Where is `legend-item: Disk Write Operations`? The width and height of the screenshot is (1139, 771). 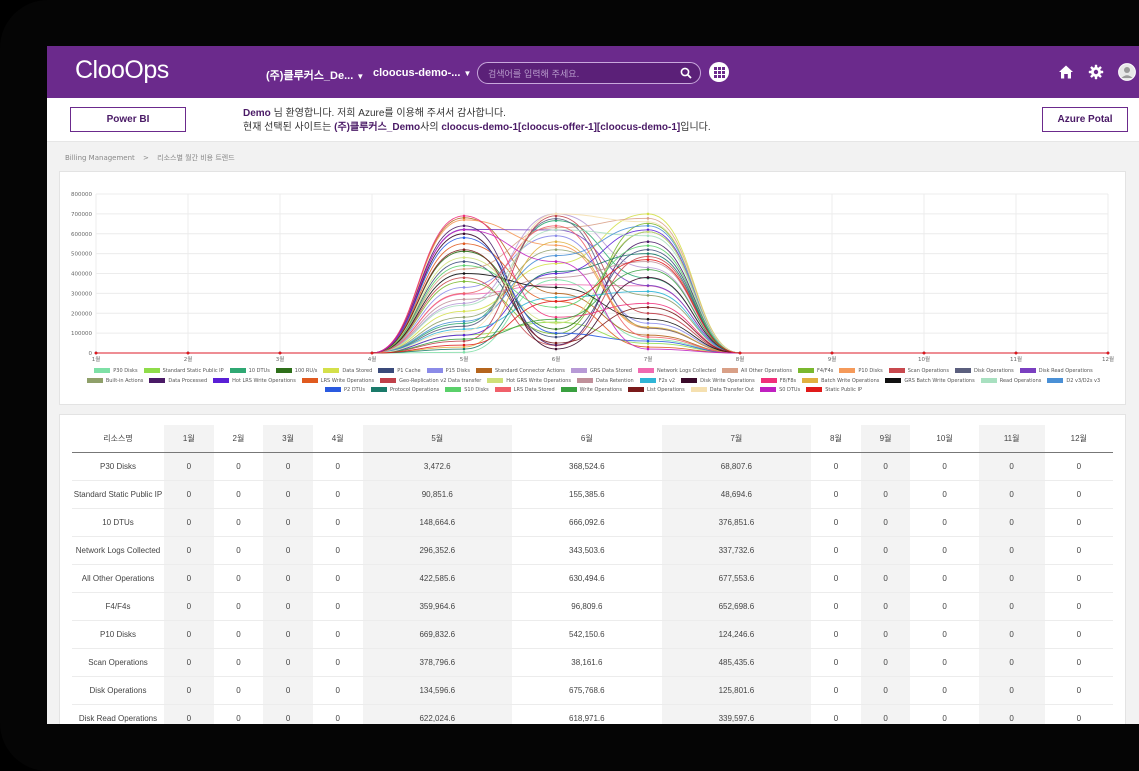 legend-item: Disk Write Operations is located at coordinates (718, 382).